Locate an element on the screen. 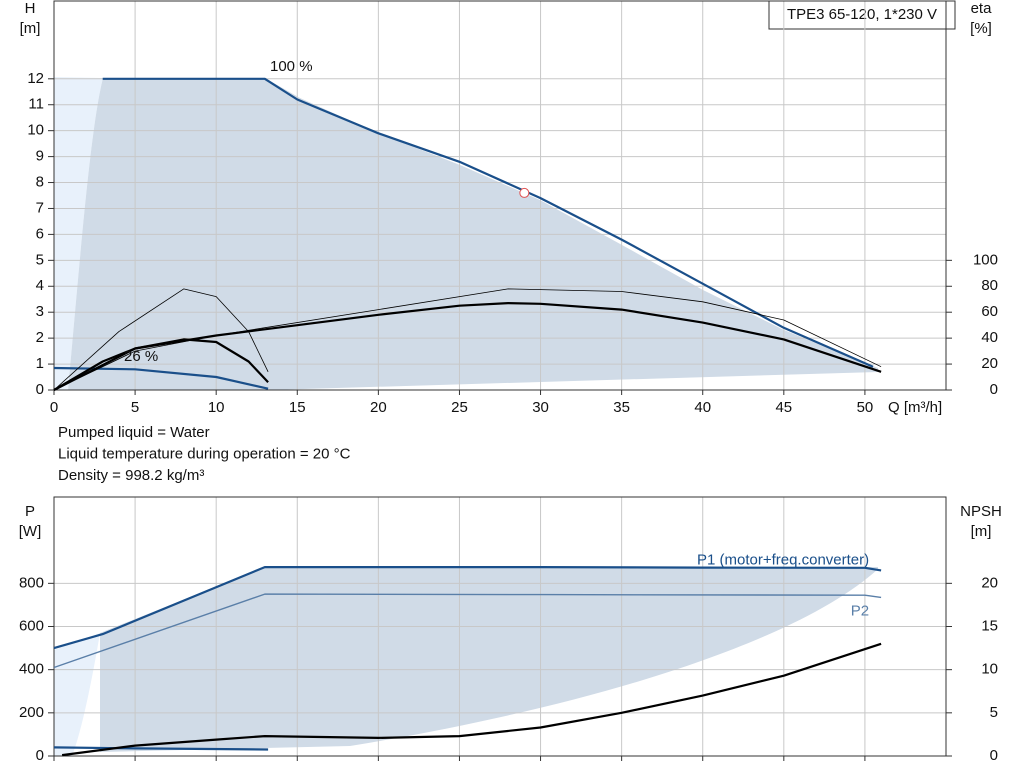  y-tick-label: 6 is located at coordinates (40, 233).